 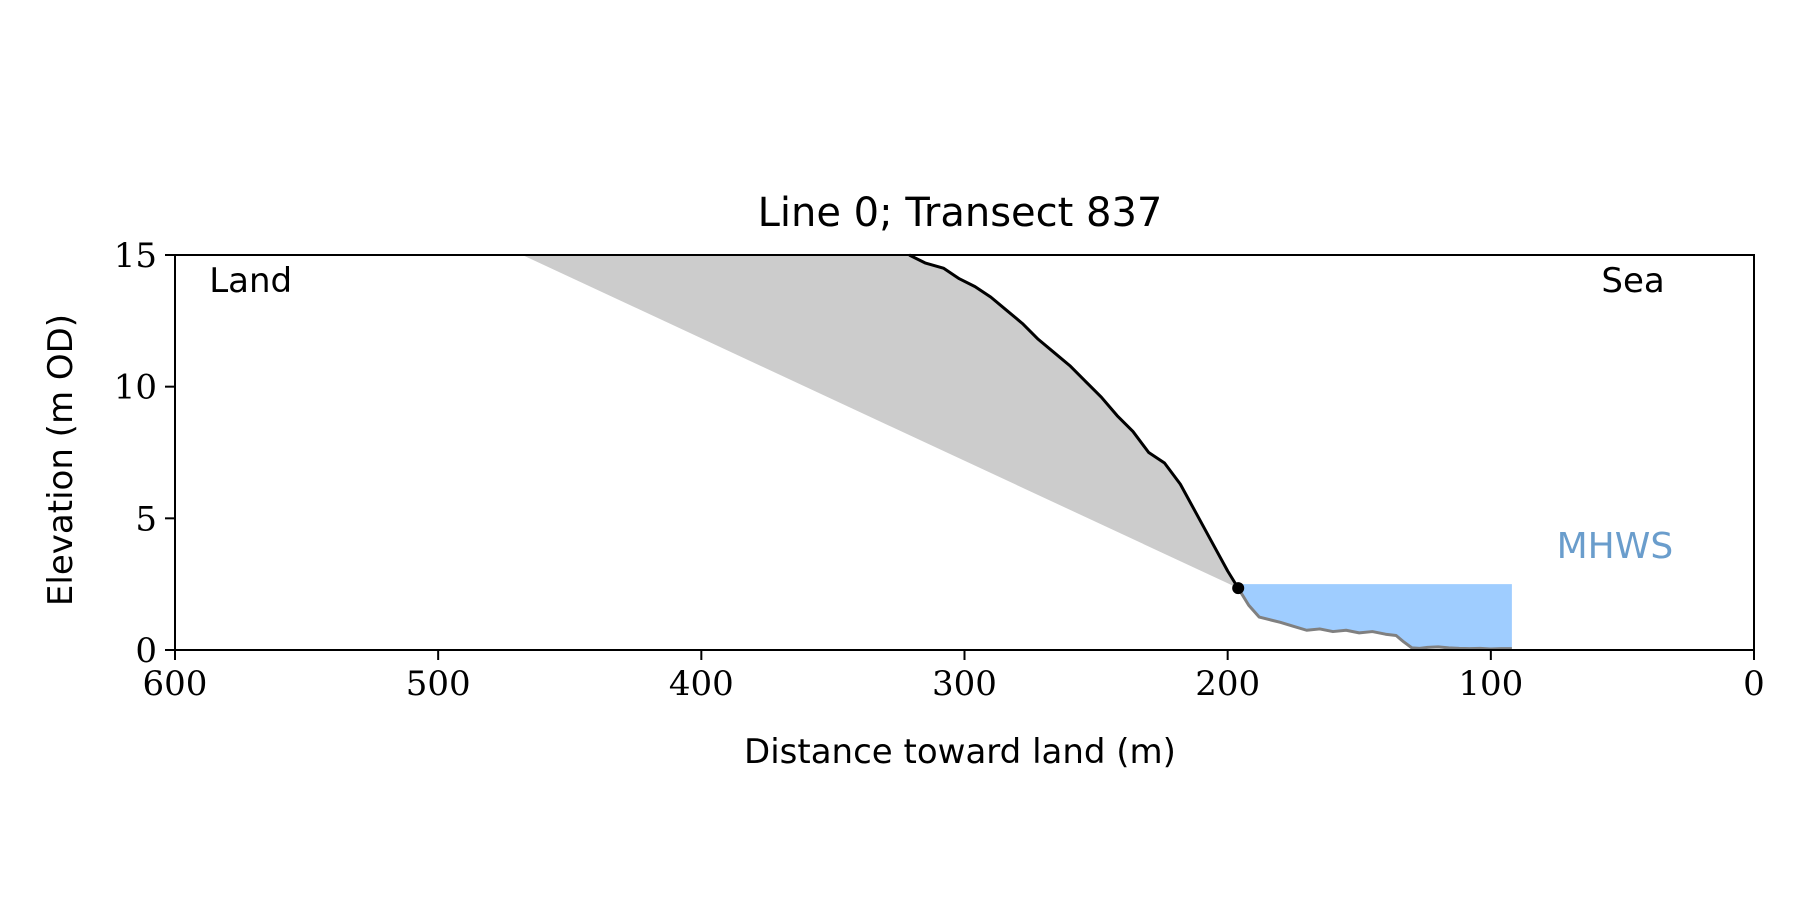 I want to click on plot-lines, so click(x=1210, y=452).